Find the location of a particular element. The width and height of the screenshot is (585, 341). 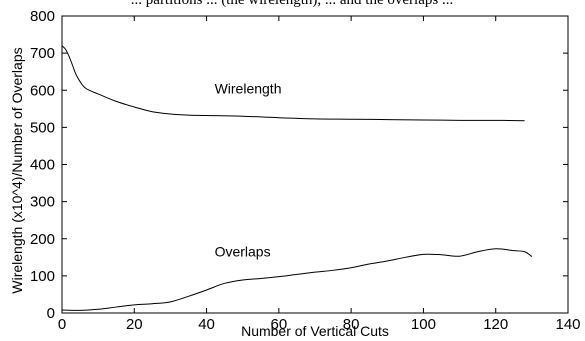

x-tick-label: 20 is located at coordinates (134, 324).